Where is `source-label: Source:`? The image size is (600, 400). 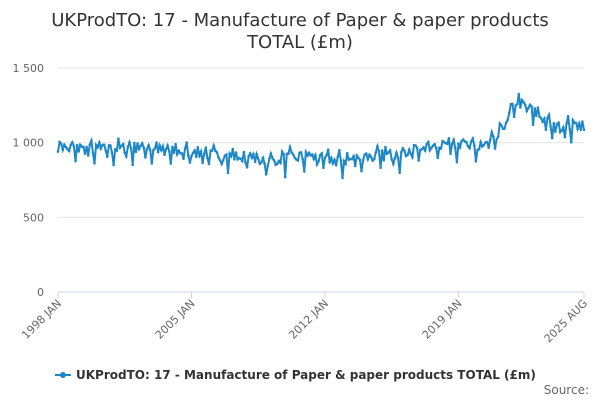
source-label: Source: is located at coordinates (566, 390).